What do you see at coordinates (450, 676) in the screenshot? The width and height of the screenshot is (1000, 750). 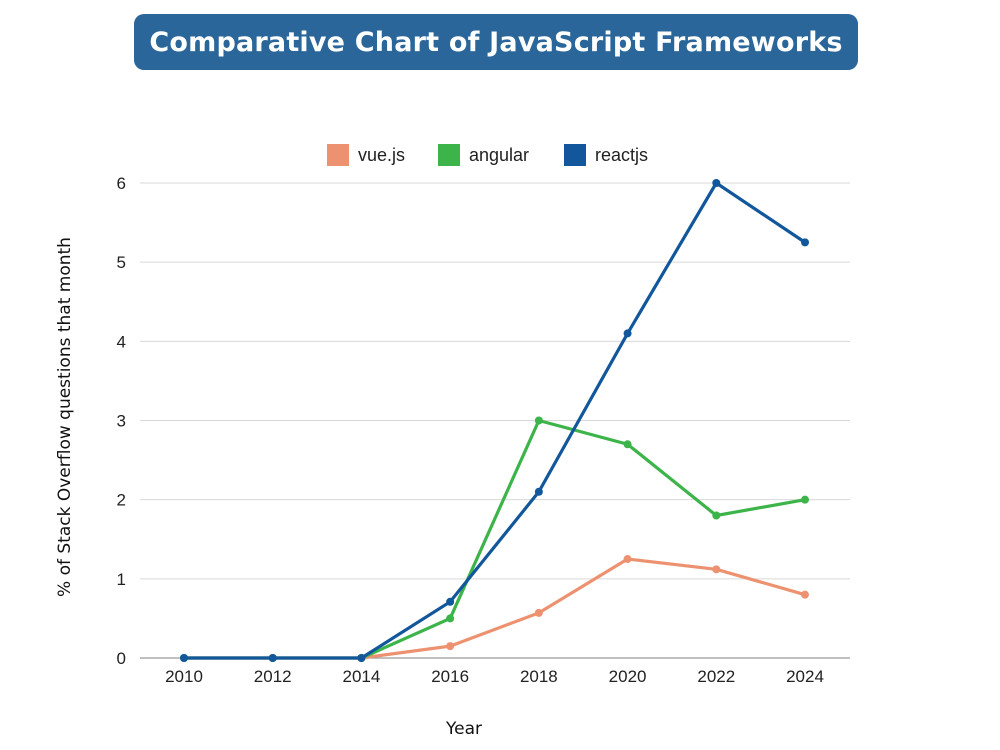 I see `x-tick-label: 2016` at bounding box center [450, 676].